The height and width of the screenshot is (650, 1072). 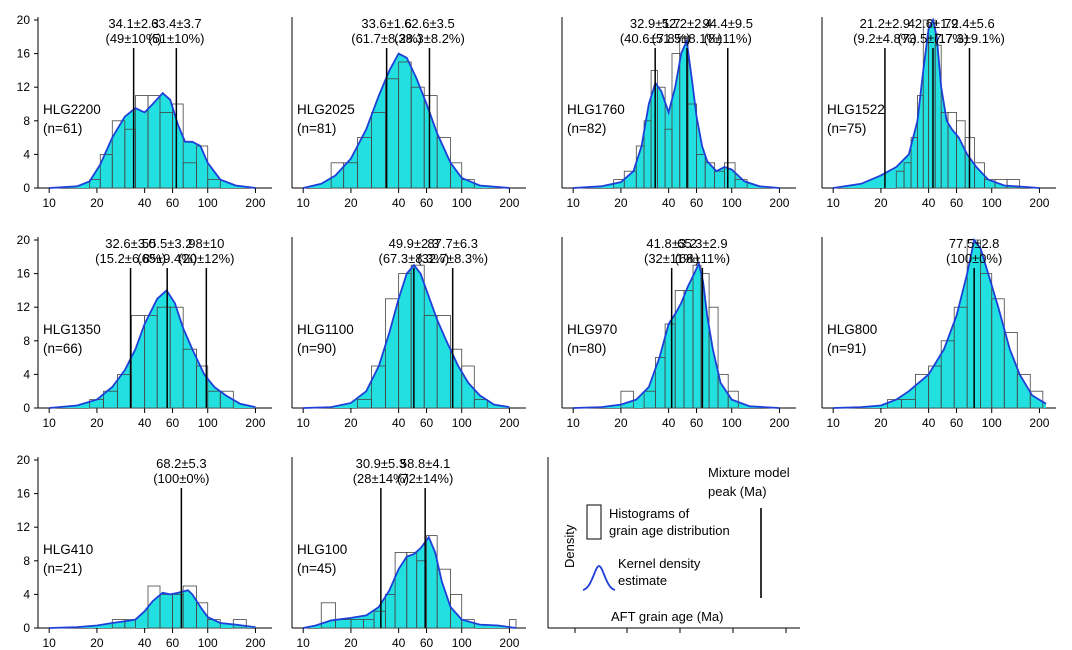 What do you see at coordinates (655, 23) in the screenshot?
I see `peak-age-label: 32.9±1.7` at bounding box center [655, 23].